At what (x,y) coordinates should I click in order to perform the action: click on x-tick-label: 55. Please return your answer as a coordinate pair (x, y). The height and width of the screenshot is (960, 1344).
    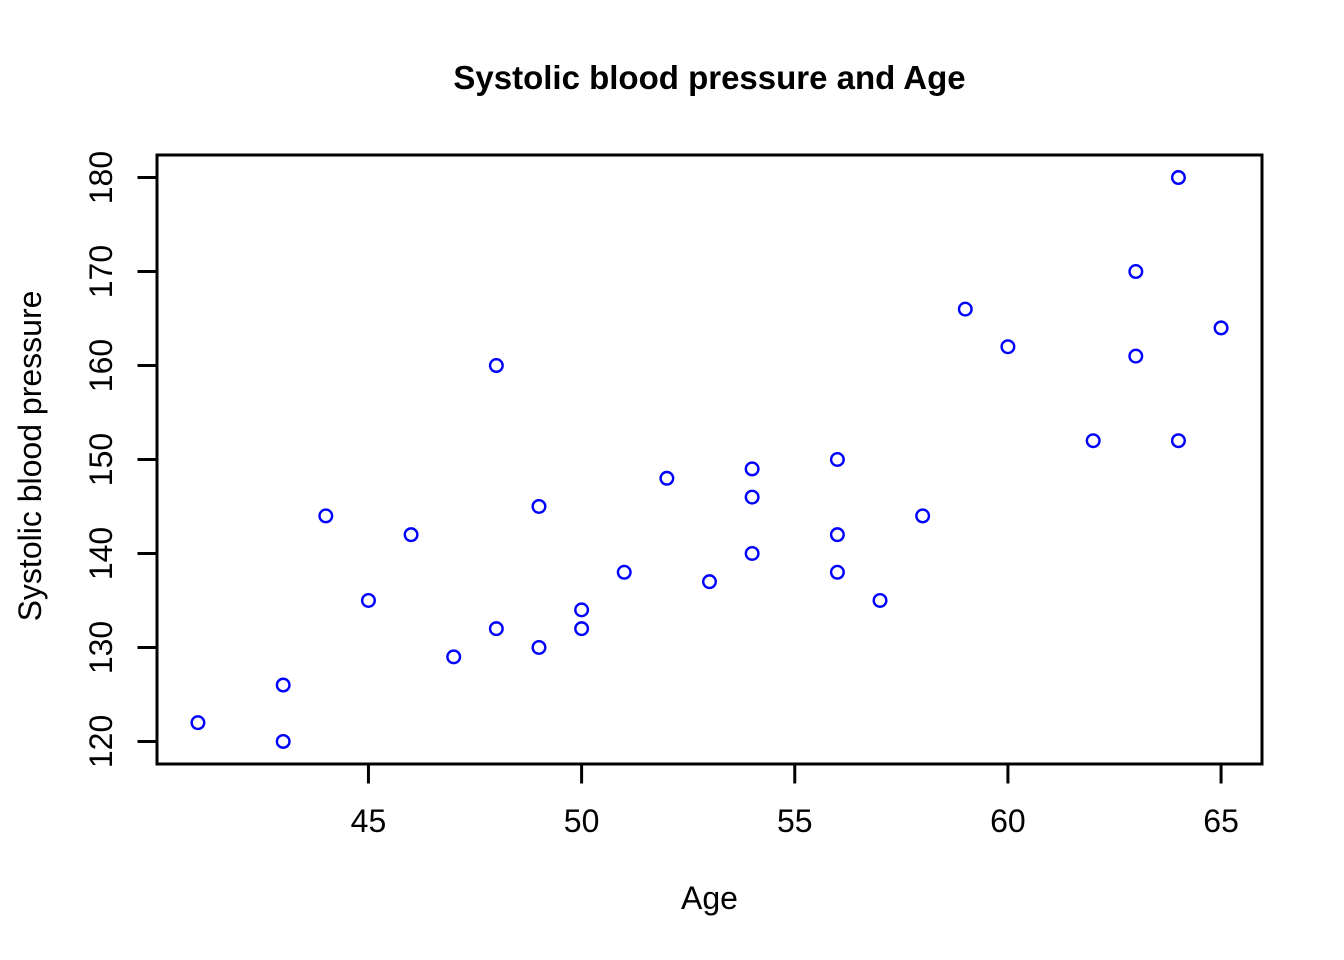
    Looking at the image, I should click on (795, 821).